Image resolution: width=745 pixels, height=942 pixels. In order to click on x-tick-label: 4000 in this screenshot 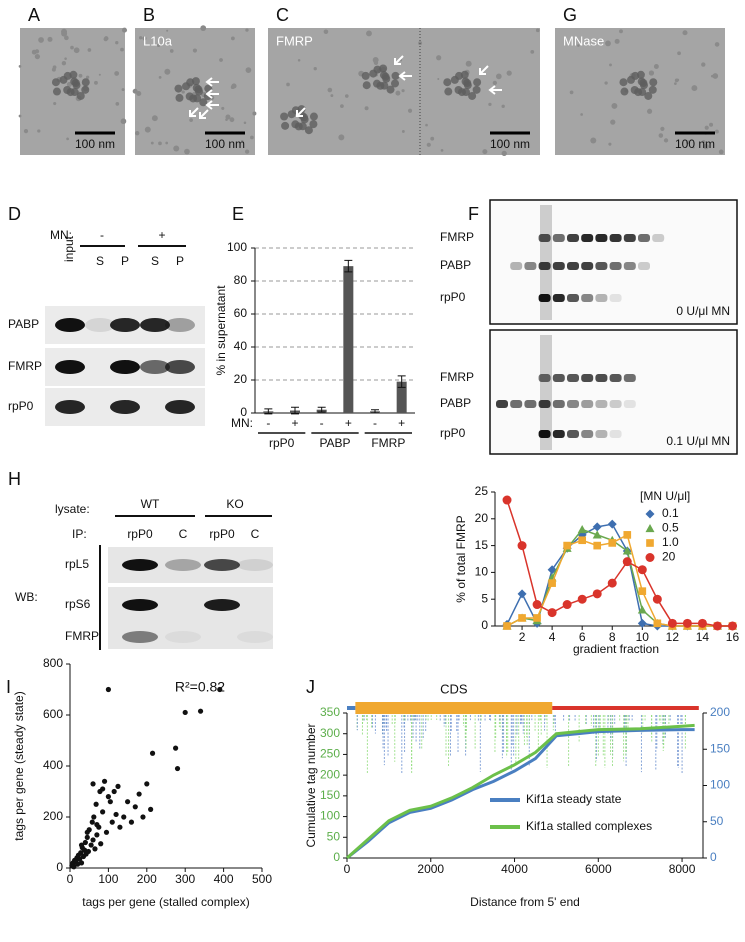, I will do `click(514, 869)`.